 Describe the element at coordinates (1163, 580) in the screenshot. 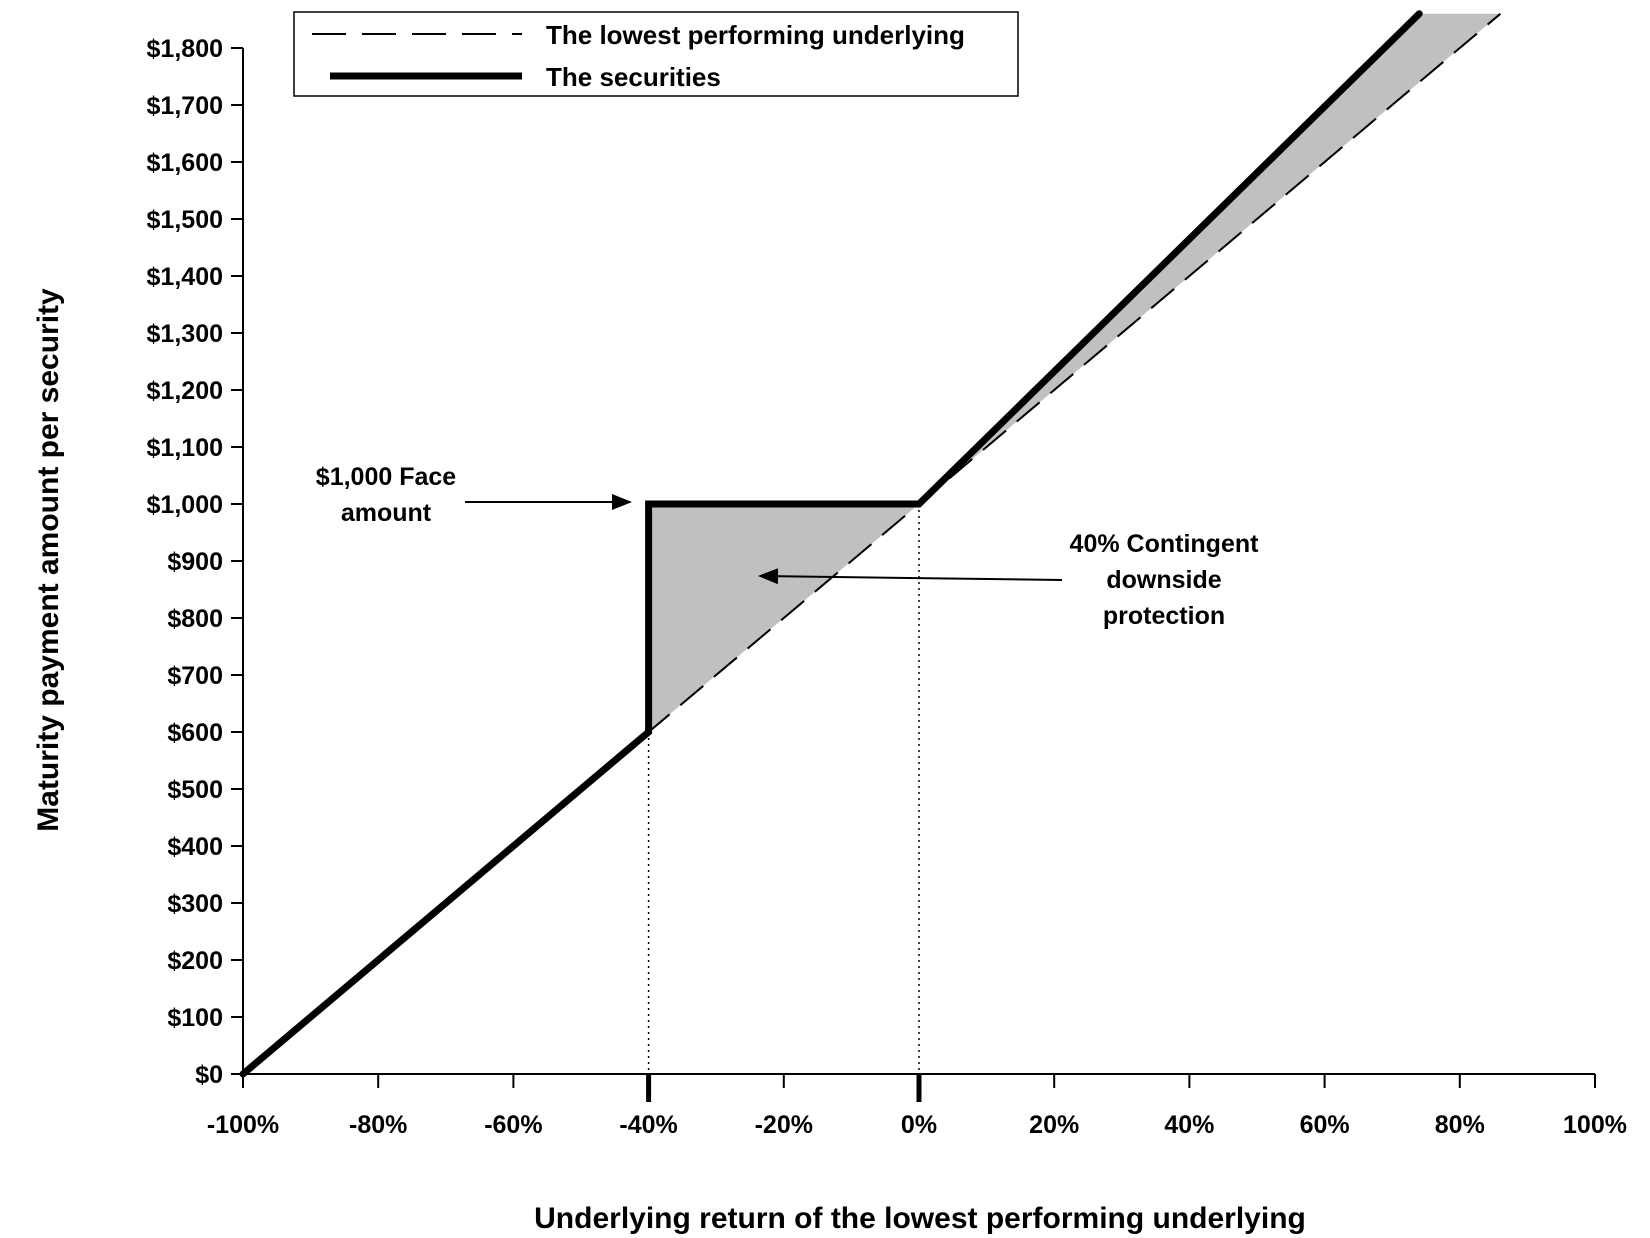

I see `annotation-protection-line-2: downside` at that location.